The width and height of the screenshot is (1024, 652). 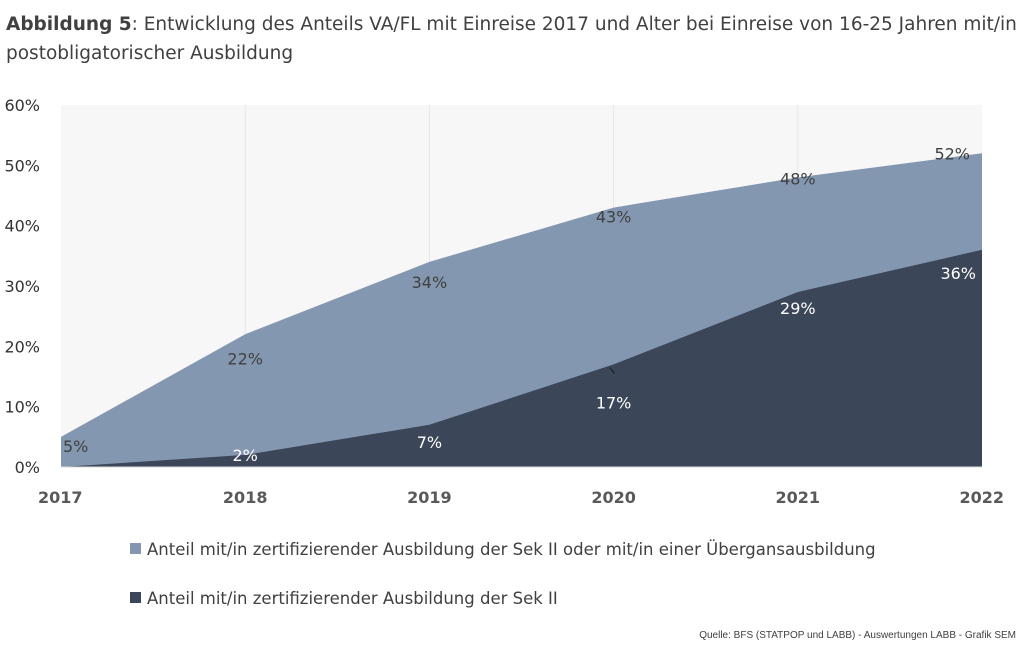 I want to click on data-label-upper: 52%, so click(x=952, y=153).